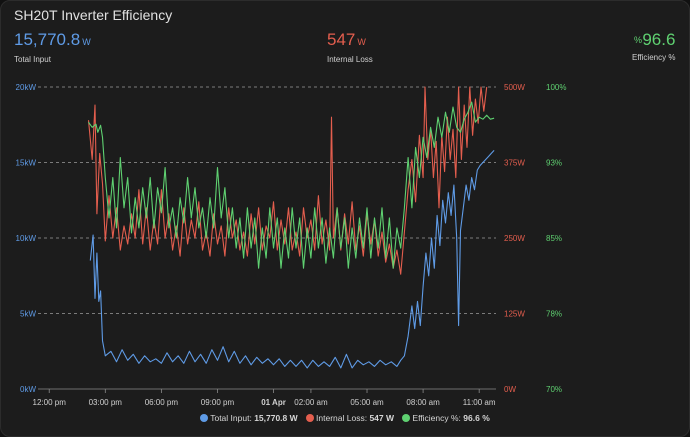 This screenshot has height=437, width=690. Describe the element at coordinates (310, 418) in the screenshot. I see `legend-dot-internal-loss` at that location.